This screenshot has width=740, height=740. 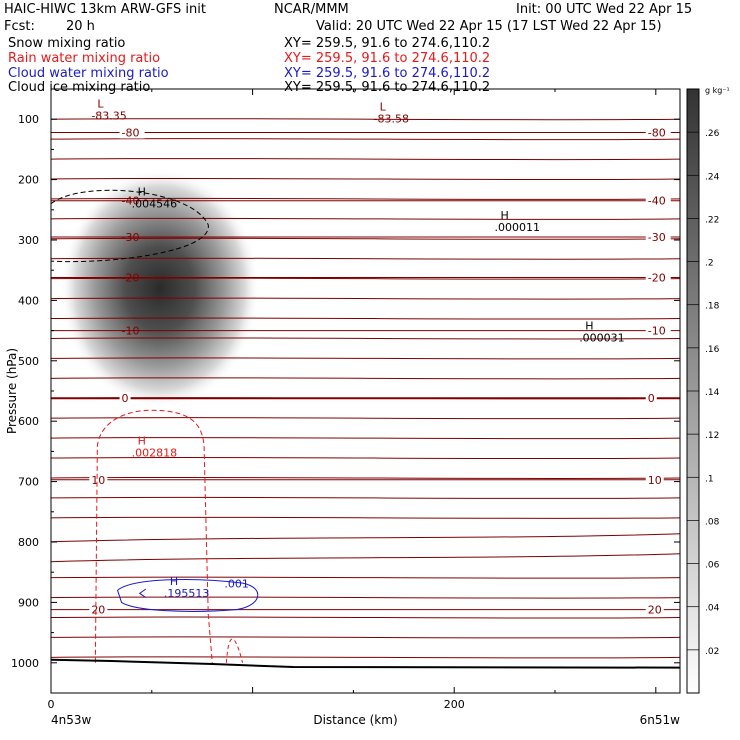 I want to click on y-axis-label: Pressure (hPa), so click(x=12, y=391).